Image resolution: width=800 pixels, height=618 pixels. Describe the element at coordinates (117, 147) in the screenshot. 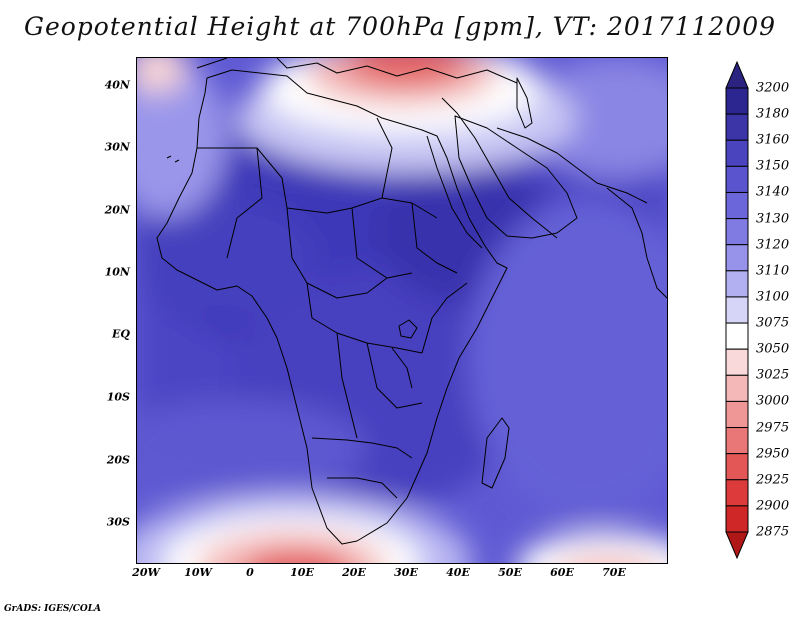

I see `lat-label-30n: 30N` at that location.